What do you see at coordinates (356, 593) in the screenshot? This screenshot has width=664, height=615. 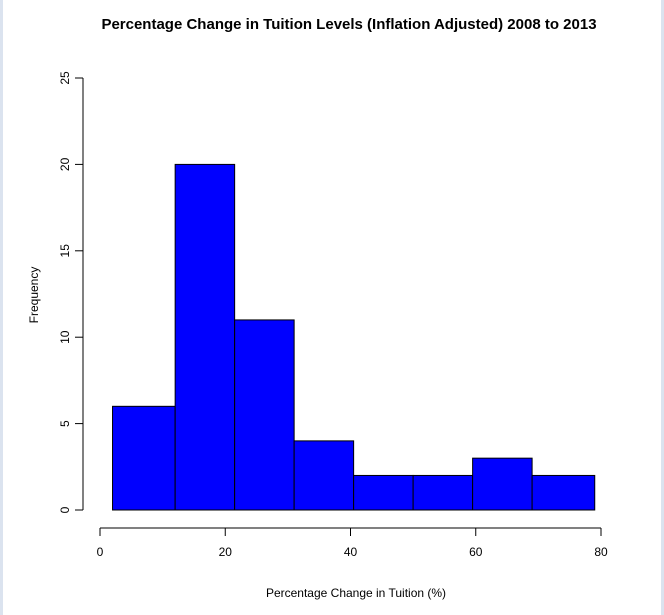 I see `x-axis-label: Percentage Change in Tuition (%)` at bounding box center [356, 593].